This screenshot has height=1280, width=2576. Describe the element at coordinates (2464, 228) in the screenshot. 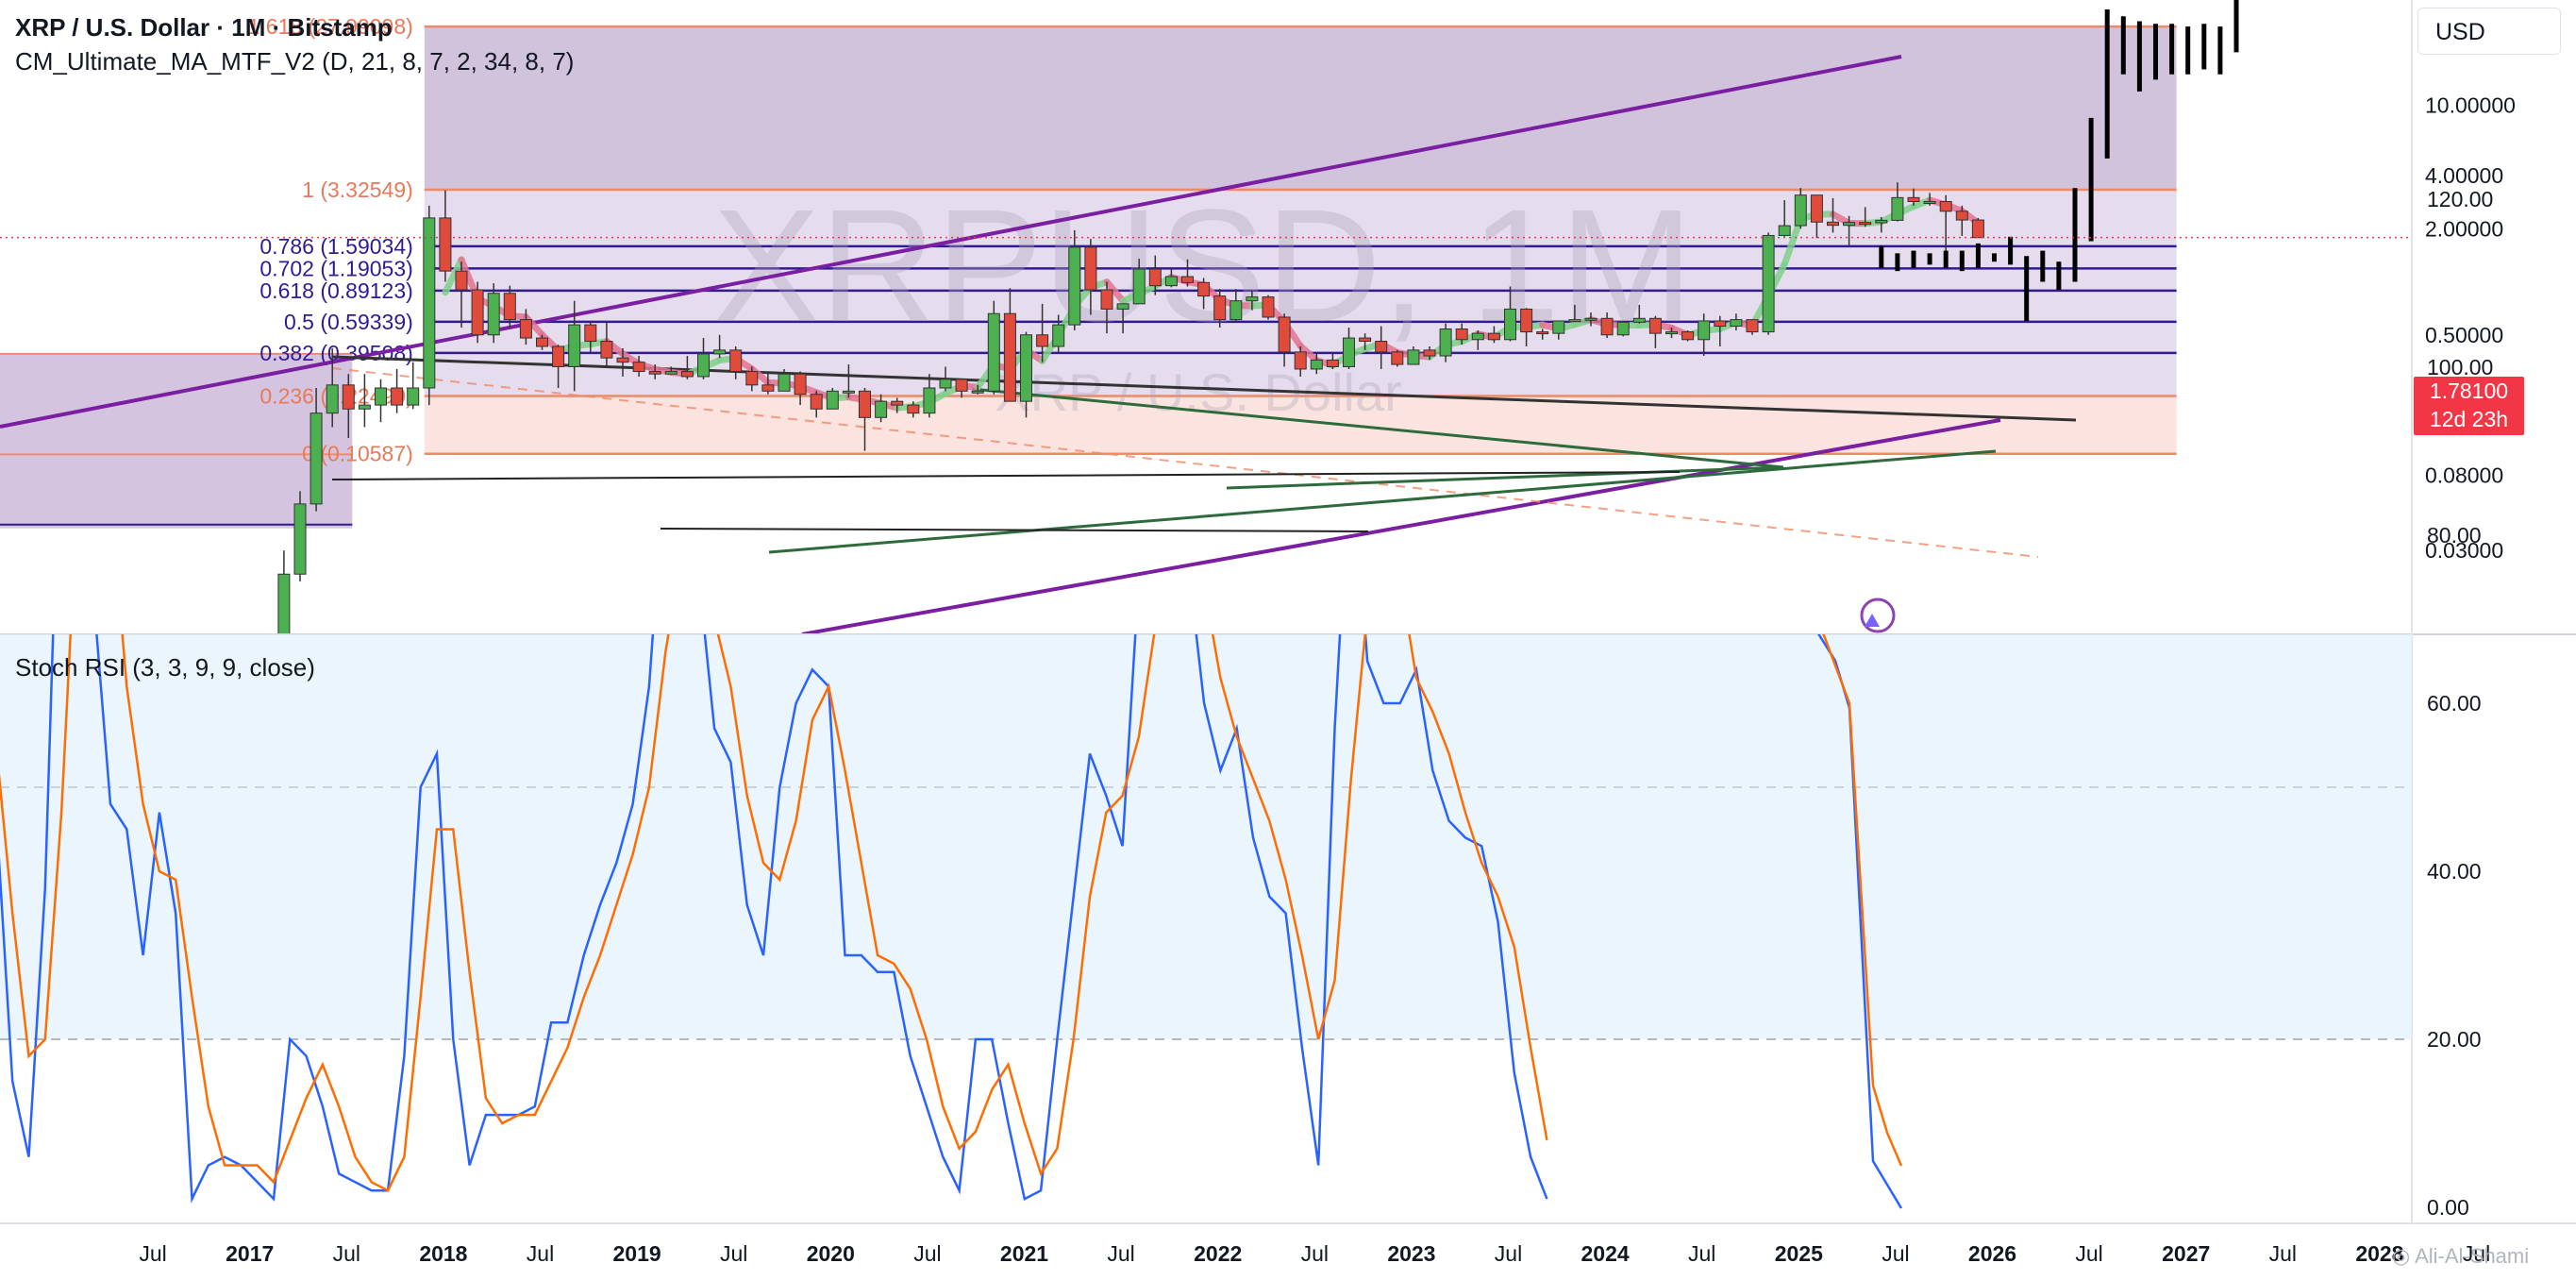

I see `price-tick-label: 2.00000` at that location.